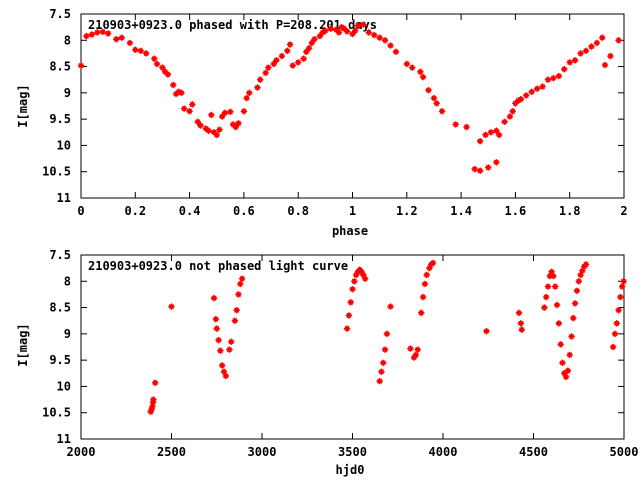  What do you see at coordinates (190, 211) in the screenshot?
I see `x-tick-label: 0.4` at bounding box center [190, 211].